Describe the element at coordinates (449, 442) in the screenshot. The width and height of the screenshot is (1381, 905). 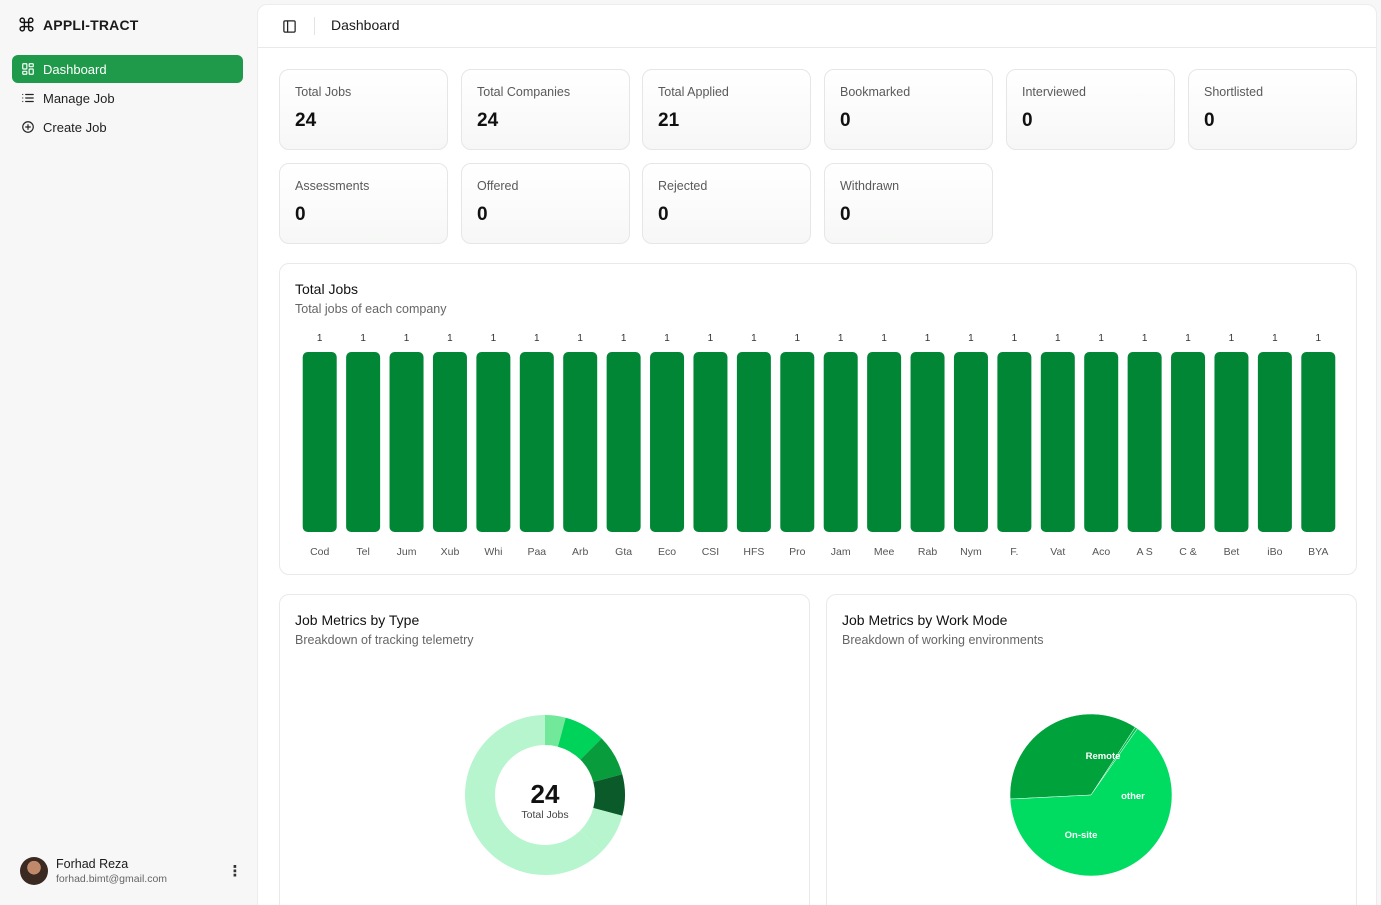
I see `bar-xub` at that location.